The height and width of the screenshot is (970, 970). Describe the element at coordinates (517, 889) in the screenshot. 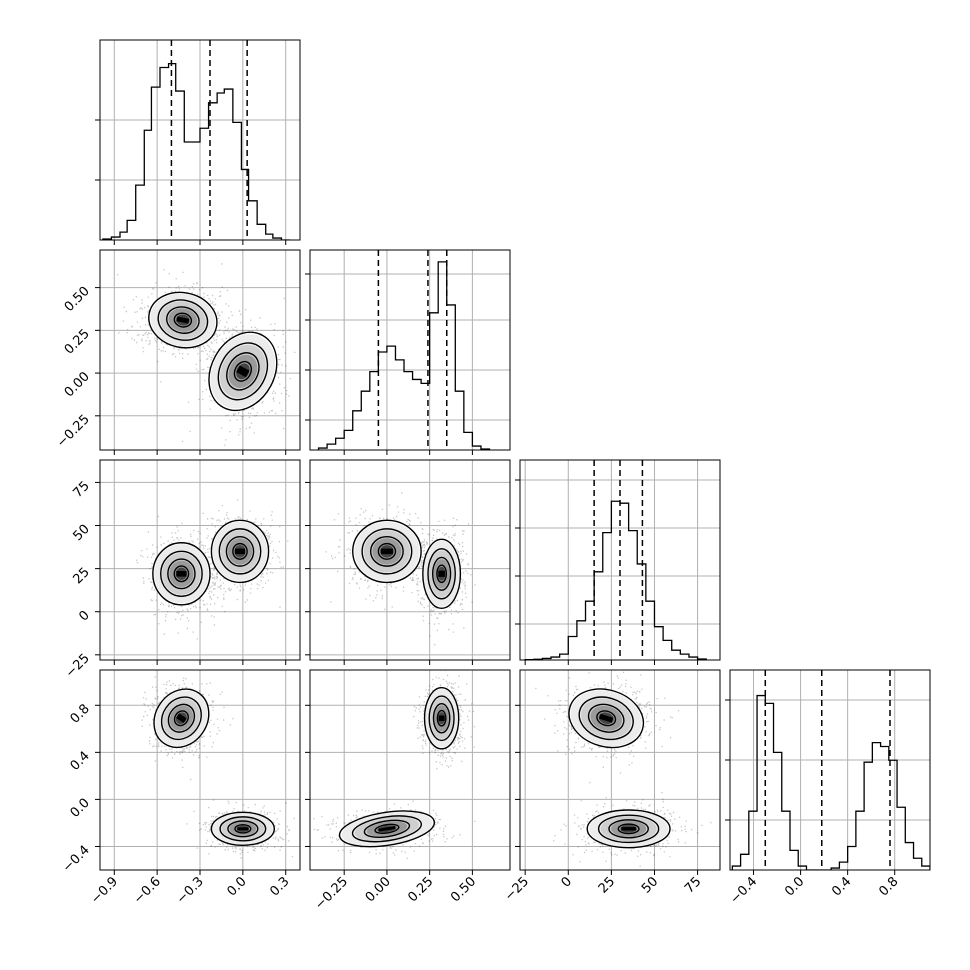

I see `x-tick-label-param-2: −25` at that location.